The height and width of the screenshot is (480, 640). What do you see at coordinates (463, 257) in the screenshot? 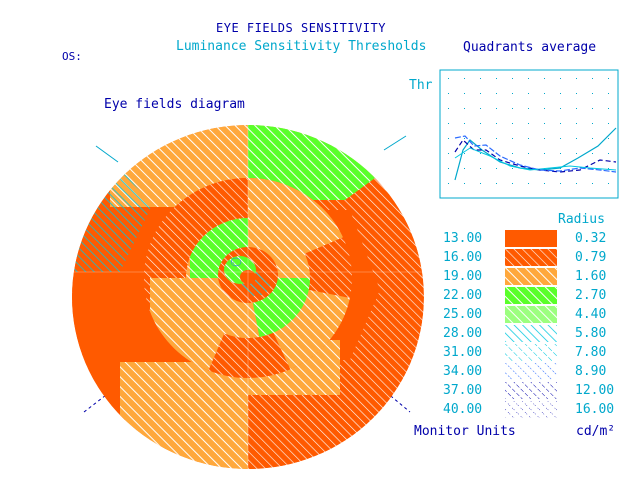
I see `legend-value: 16.00` at bounding box center [463, 257].